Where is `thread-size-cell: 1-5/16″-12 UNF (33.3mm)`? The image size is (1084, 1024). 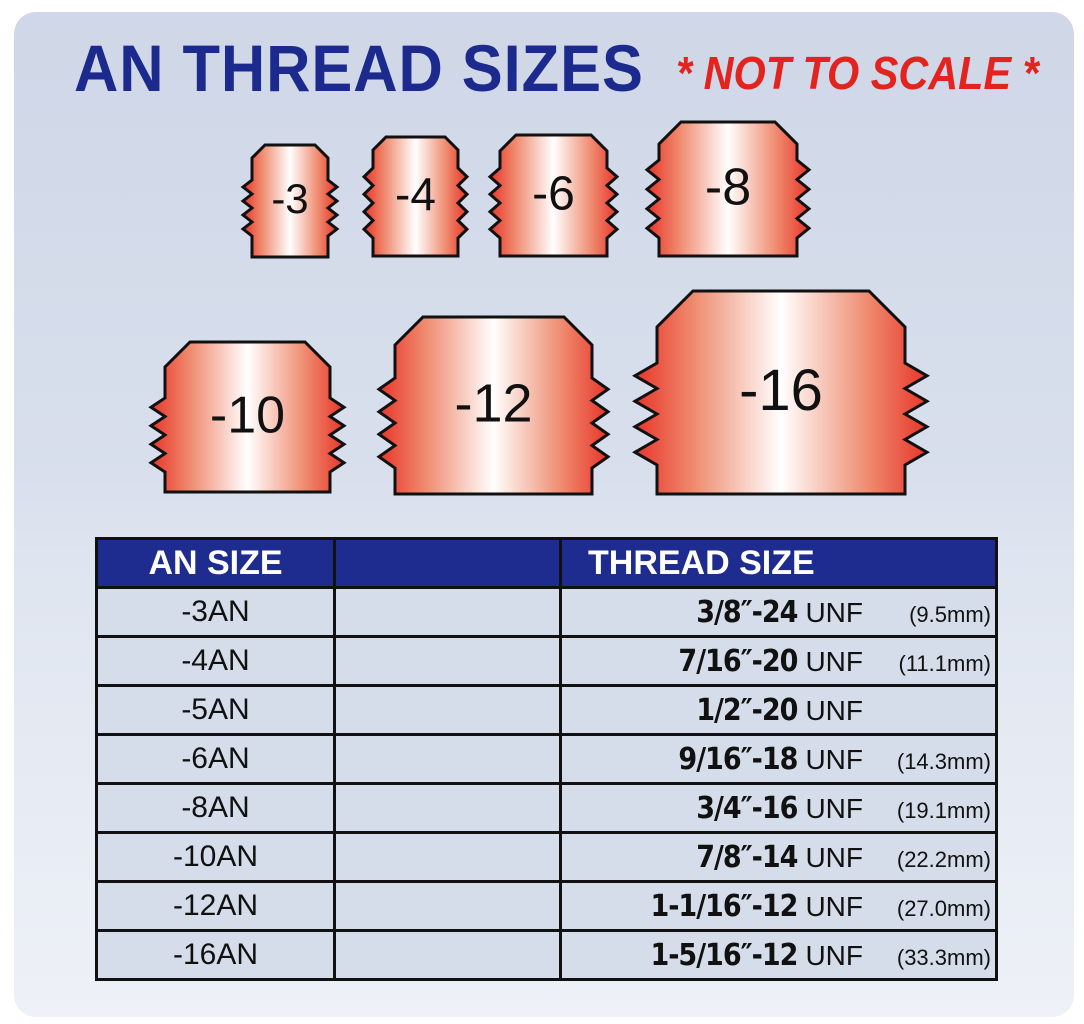 thread-size-cell: 1-5/16″-12 UNF (33.3mm) is located at coordinates (778, 955).